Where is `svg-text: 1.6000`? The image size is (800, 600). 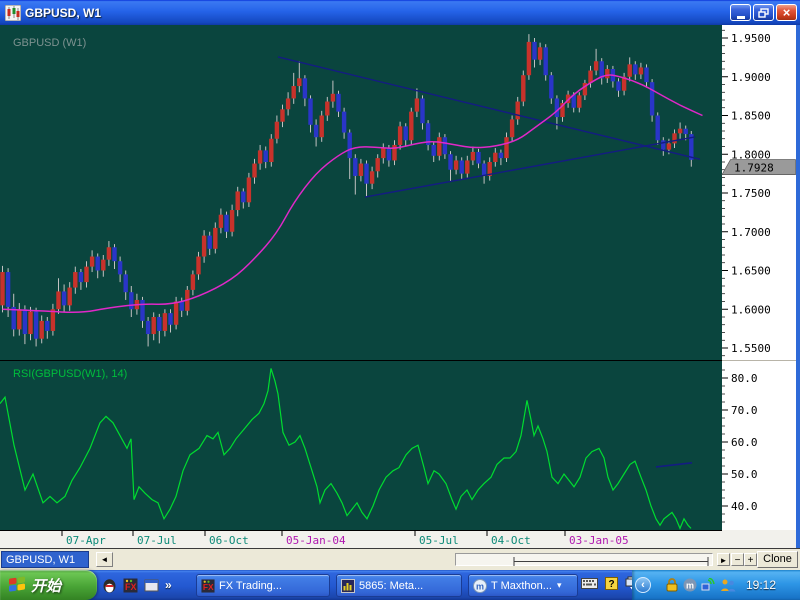
svg-text: 1.6000 is located at coordinates (751, 309).